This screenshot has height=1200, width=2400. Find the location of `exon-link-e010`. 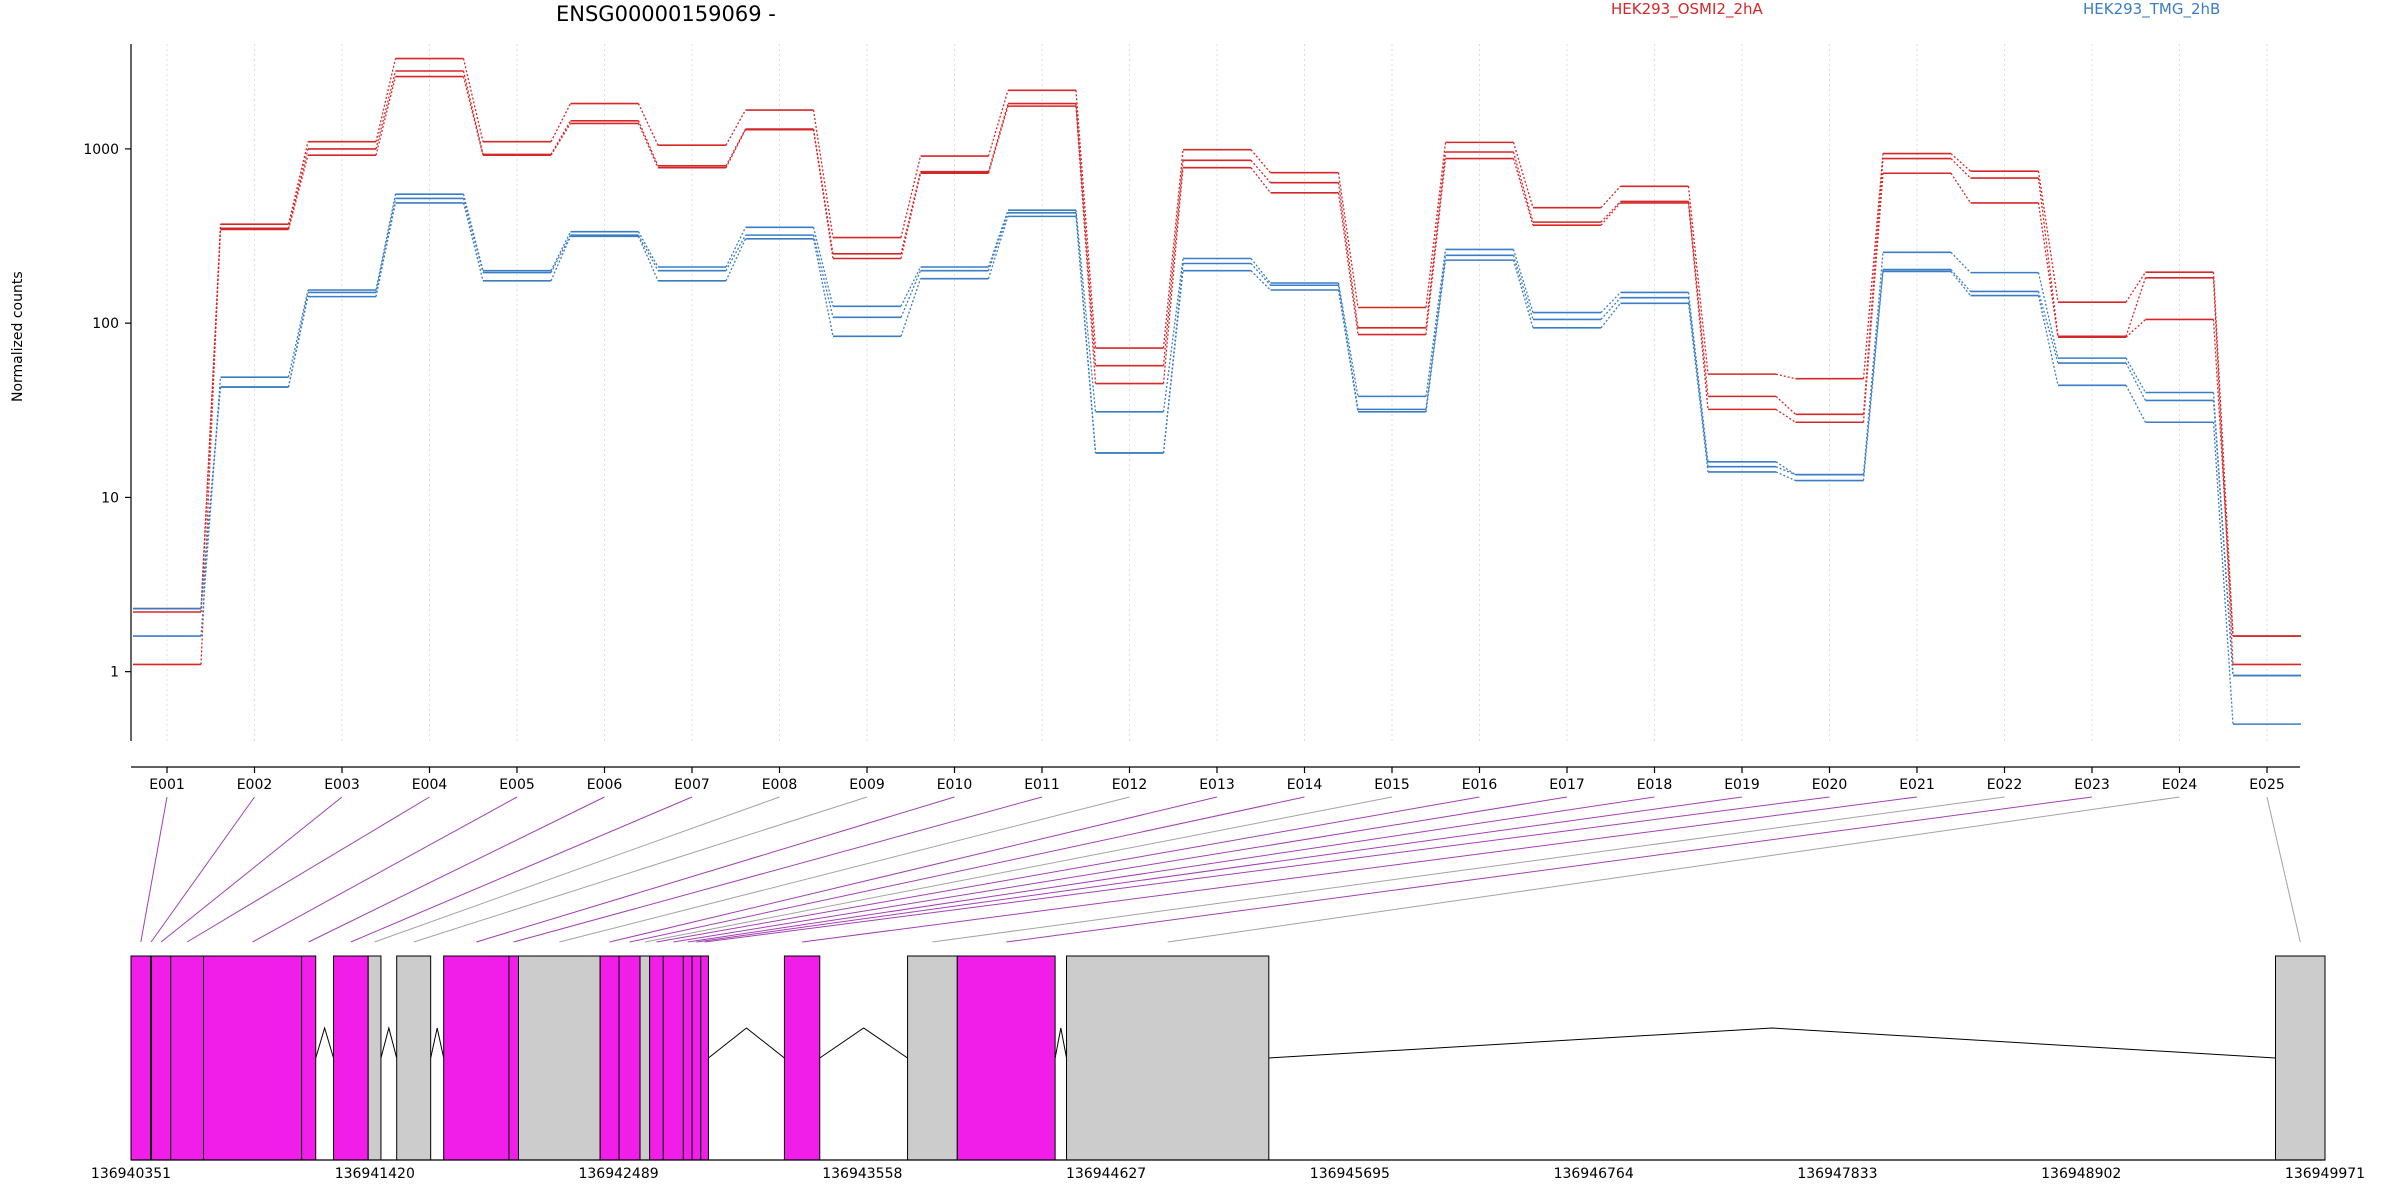

exon-link-e010 is located at coordinates (715, 869).